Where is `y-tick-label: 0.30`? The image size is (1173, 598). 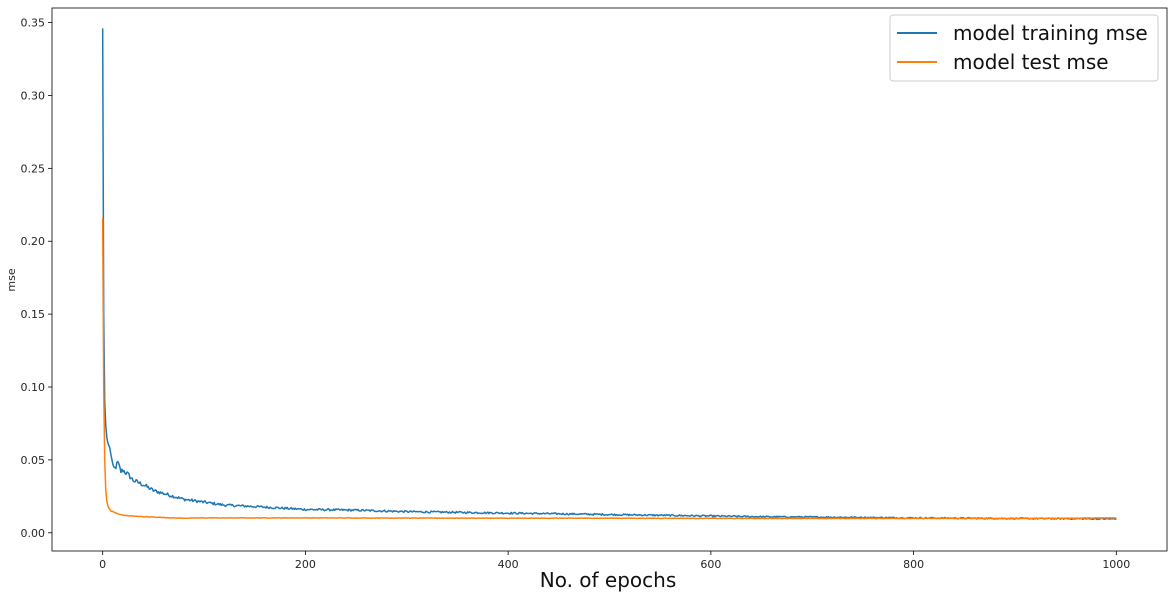 y-tick-label: 0.30 is located at coordinates (33, 95).